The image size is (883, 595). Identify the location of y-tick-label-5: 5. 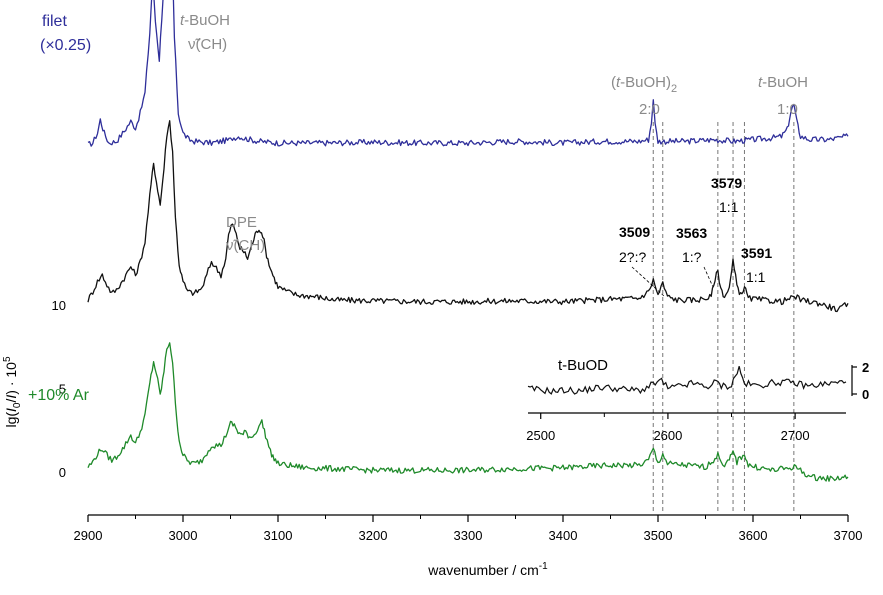
(62, 389).